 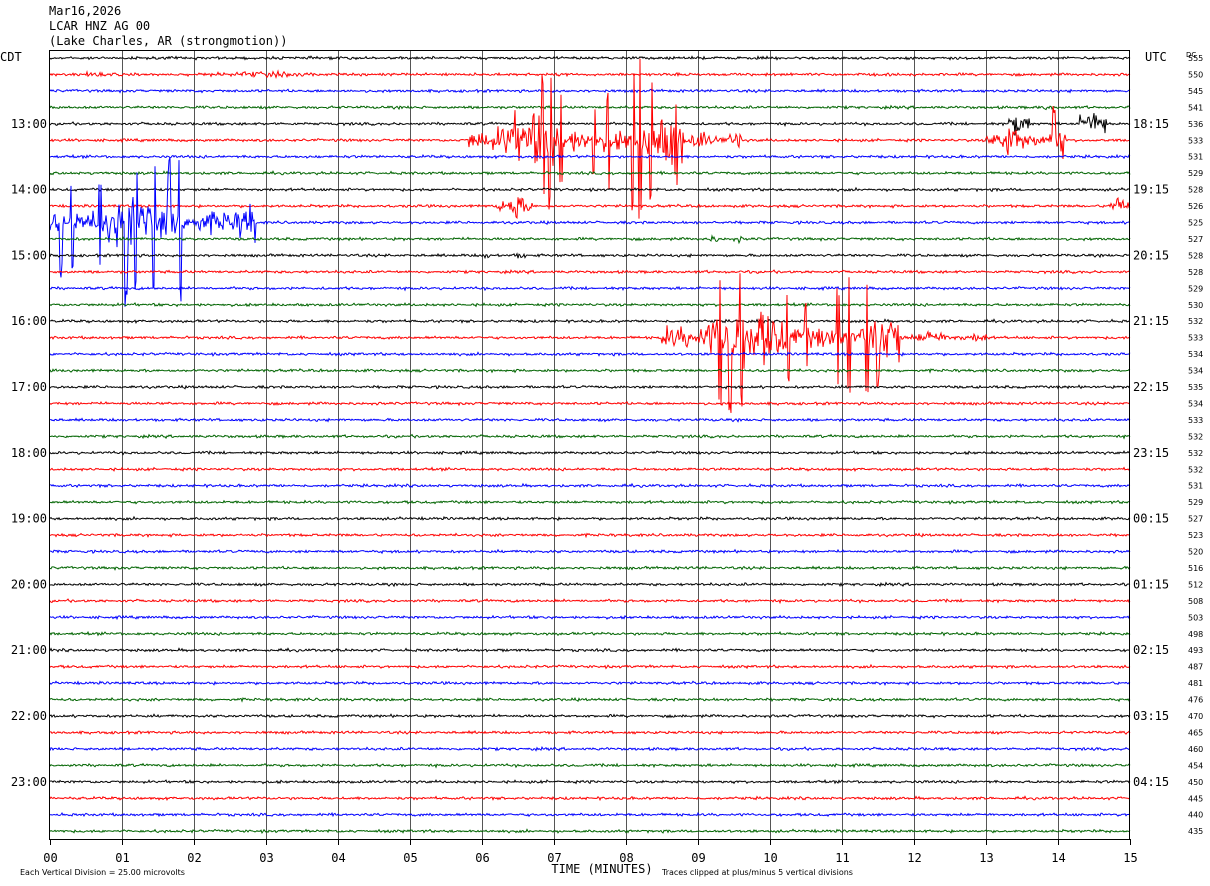 What do you see at coordinates (29, 387) in the screenshot?
I see `left-hour-label: 17:00` at bounding box center [29, 387].